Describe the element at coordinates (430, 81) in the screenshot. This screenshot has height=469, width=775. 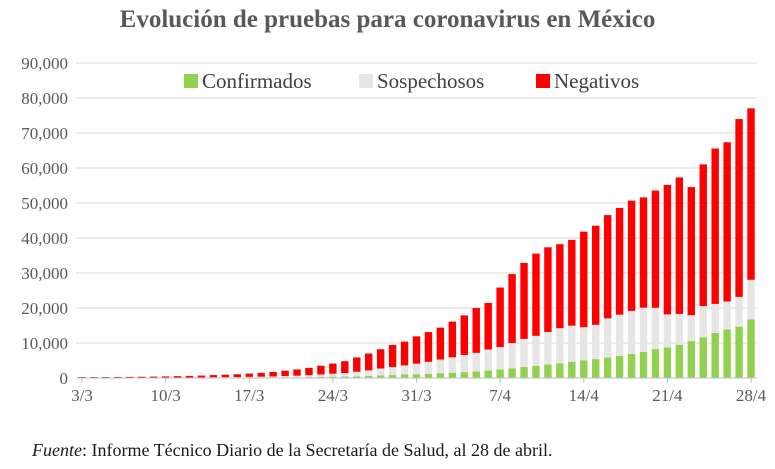
I see `legend-label: Sospechosos` at that location.